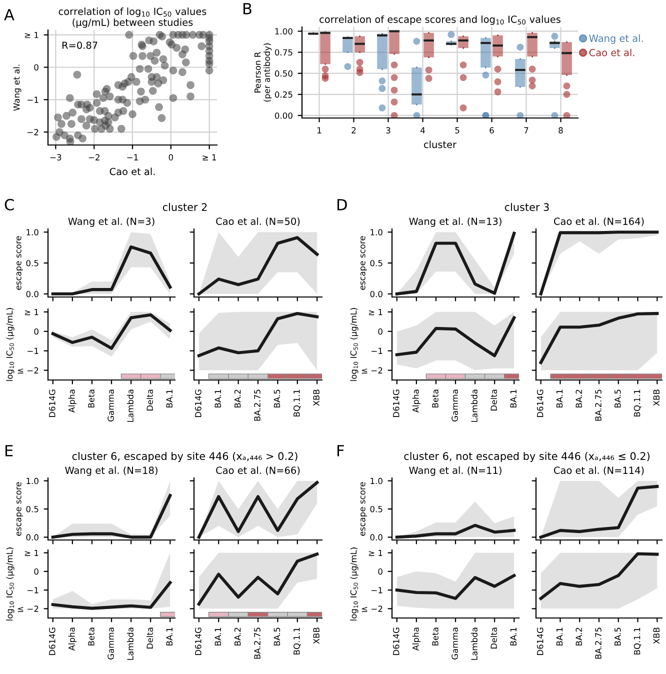  I want to click on text: B, so click(248, 8).